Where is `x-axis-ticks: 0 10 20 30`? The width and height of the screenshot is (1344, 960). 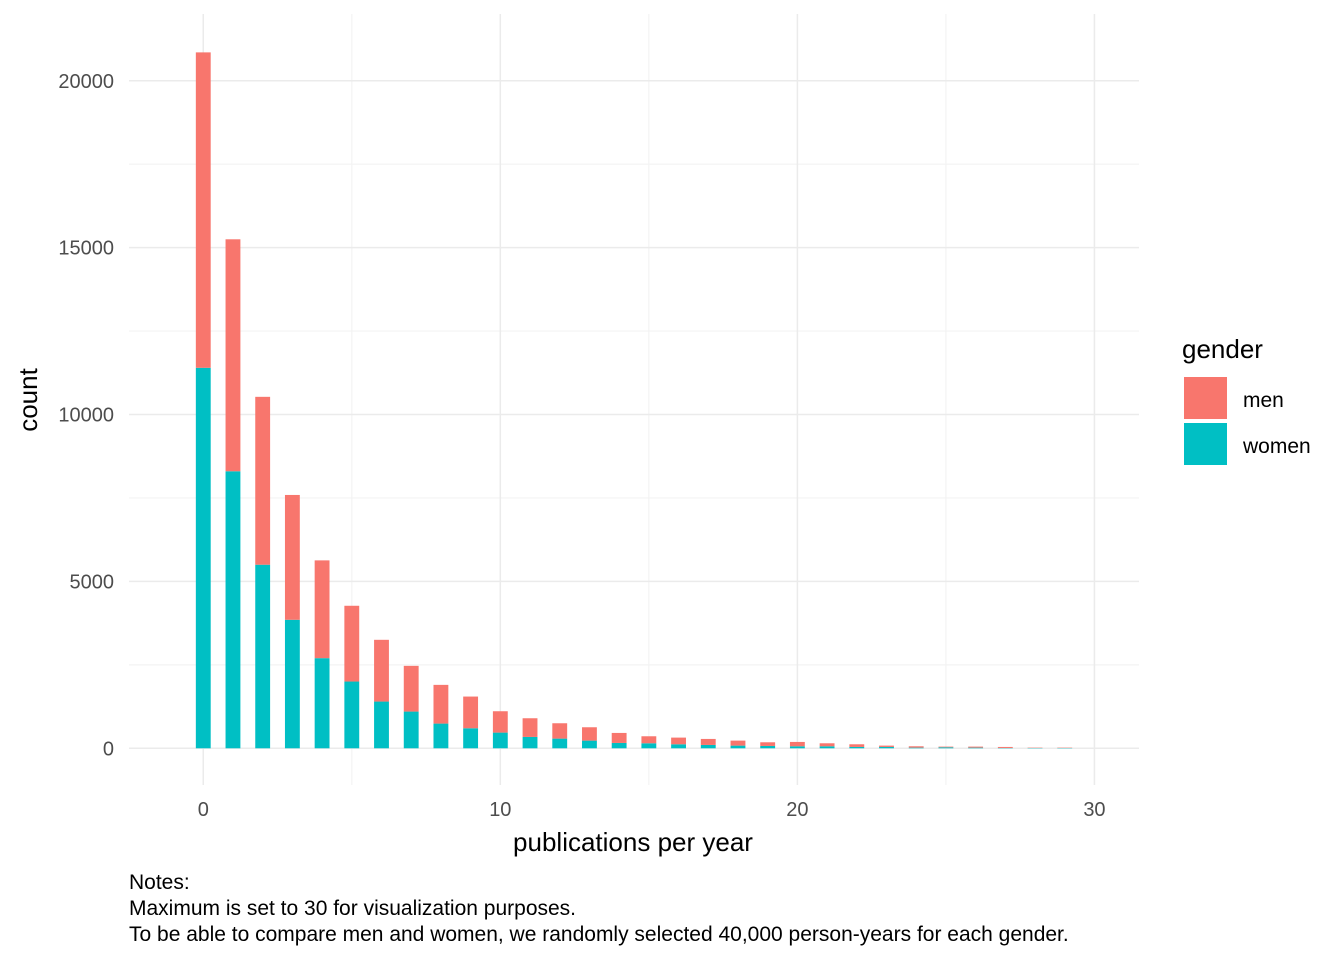
x-axis-ticks: 0 10 20 30 is located at coordinates (652, 810).